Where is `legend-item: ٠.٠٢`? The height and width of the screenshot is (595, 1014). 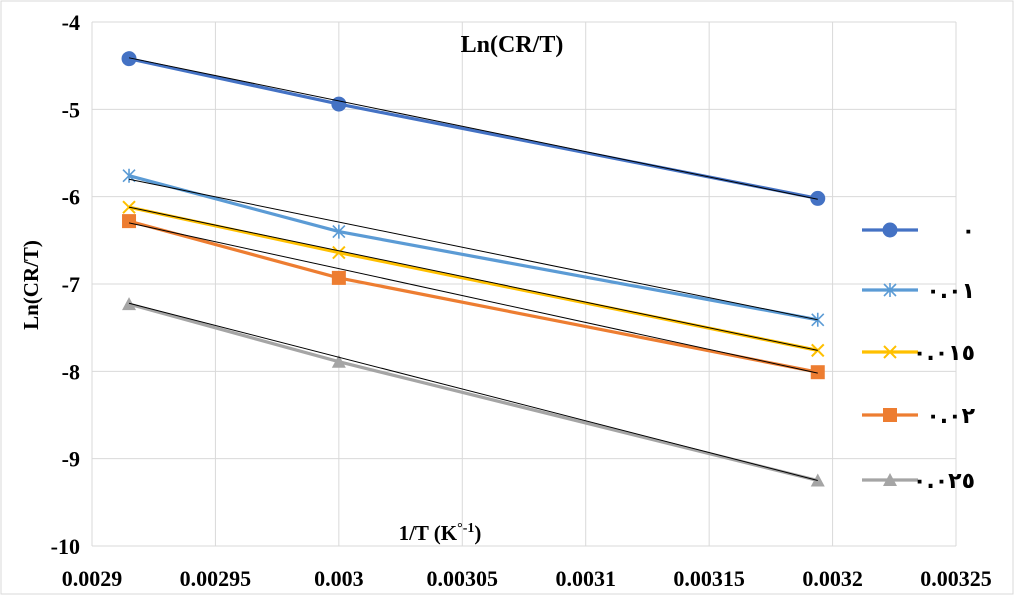
legend-item: ٠.٠٢ is located at coordinates (919, 416).